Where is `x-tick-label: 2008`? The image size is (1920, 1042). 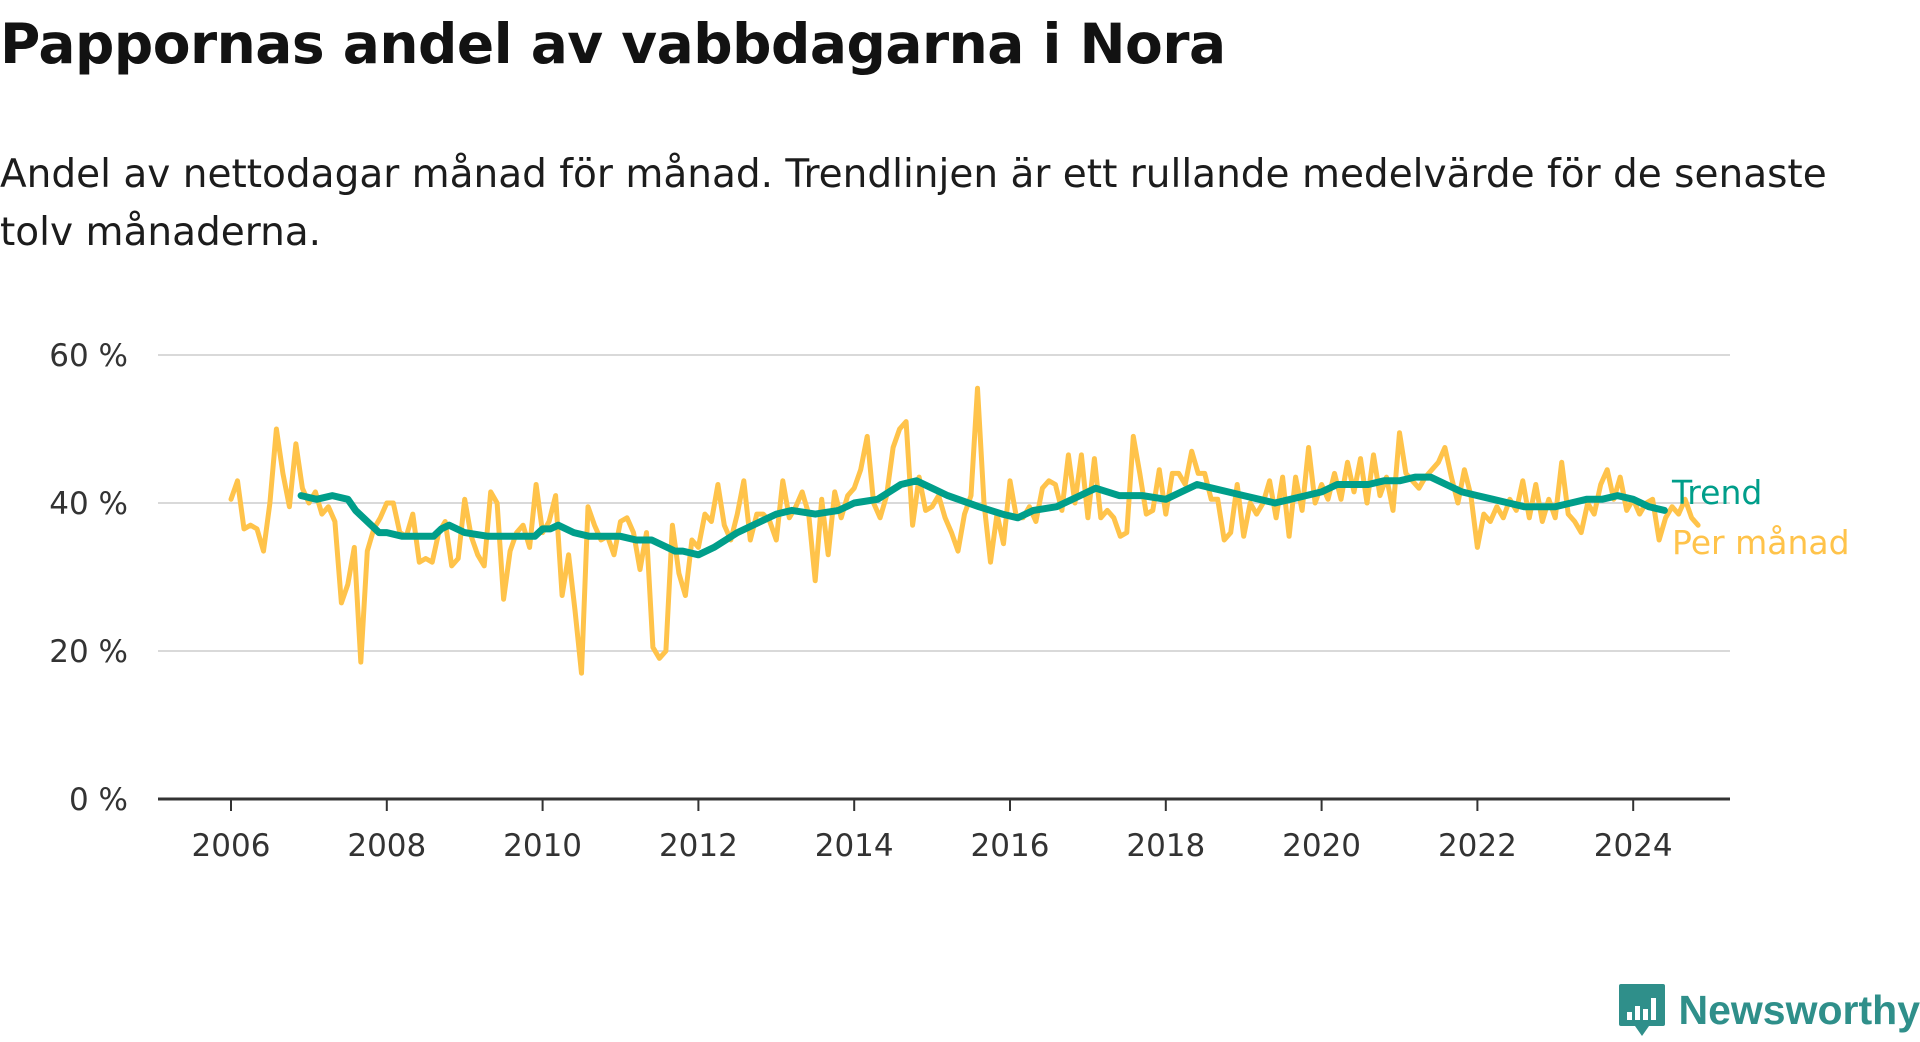
x-tick-label: 2008 is located at coordinates (386, 846).